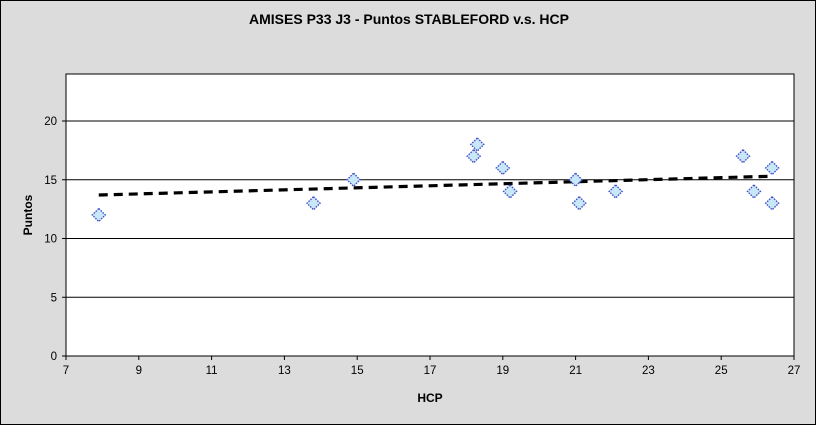 The height and width of the screenshot is (425, 816). What do you see at coordinates (430, 398) in the screenshot?
I see `x-axis-title: HCP` at bounding box center [430, 398].